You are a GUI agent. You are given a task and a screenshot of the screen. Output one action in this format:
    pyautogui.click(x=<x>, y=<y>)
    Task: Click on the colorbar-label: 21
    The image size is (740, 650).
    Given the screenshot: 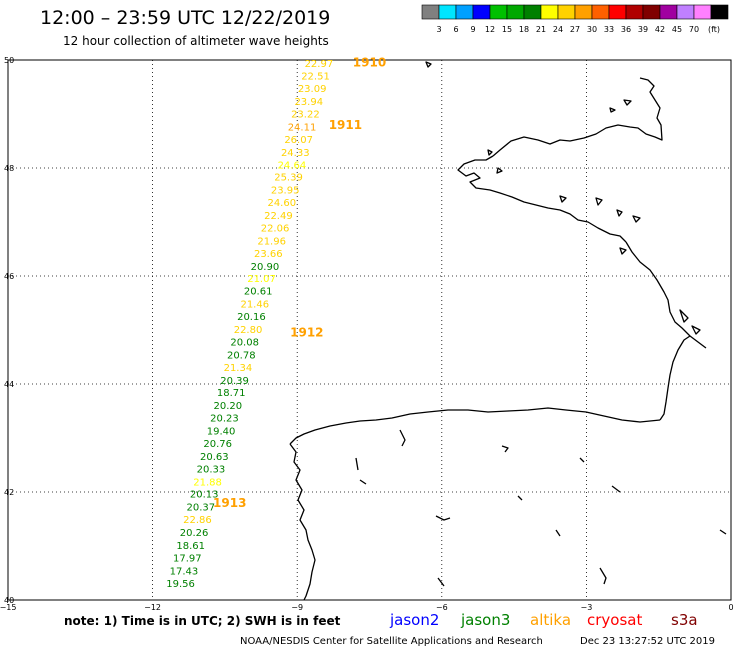 What is the action you would take?
    pyautogui.click(x=541, y=29)
    